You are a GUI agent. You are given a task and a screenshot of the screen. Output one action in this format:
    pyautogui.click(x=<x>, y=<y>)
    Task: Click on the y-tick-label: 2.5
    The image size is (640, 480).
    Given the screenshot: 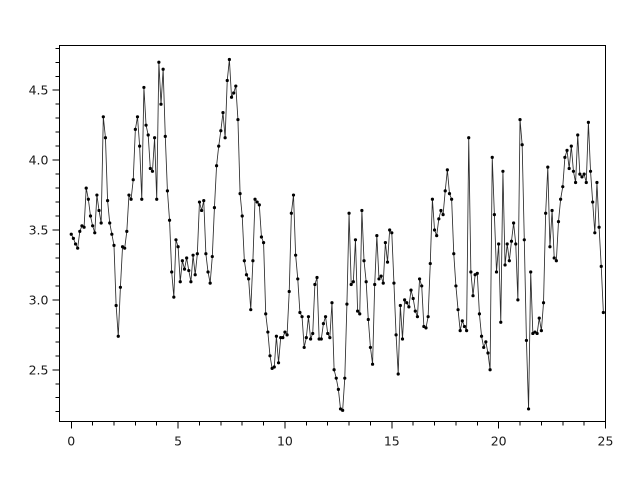 What is the action you would take?
    pyautogui.click(x=39, y=369)
    